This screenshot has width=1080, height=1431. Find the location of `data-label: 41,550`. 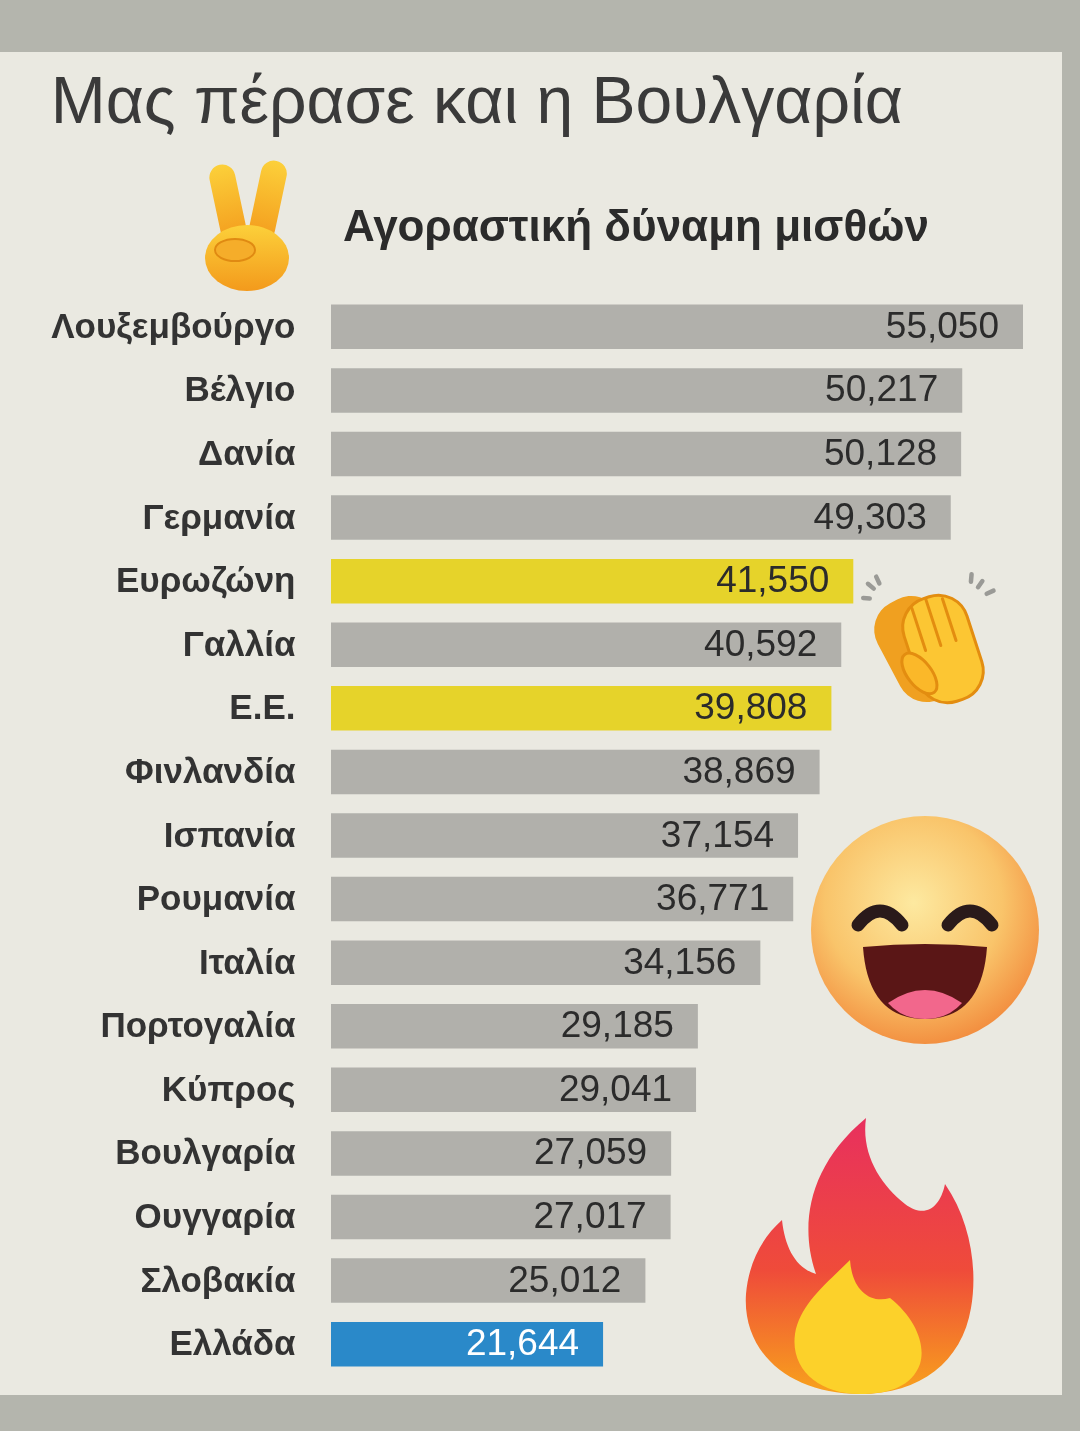

data-label: 41,550 is located at coordinates (773, 580).